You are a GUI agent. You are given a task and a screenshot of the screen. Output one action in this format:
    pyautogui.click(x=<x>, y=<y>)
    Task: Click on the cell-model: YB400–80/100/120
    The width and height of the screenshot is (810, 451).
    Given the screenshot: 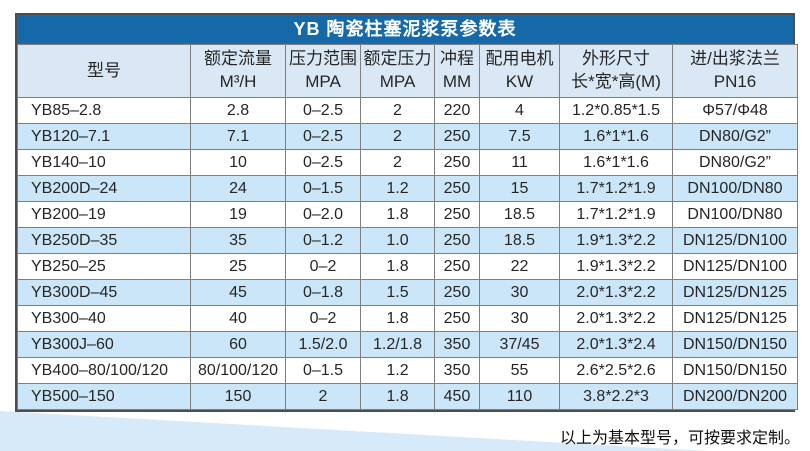 What is the action you would take?
    pyautogui.click(x=104, y=370)
    